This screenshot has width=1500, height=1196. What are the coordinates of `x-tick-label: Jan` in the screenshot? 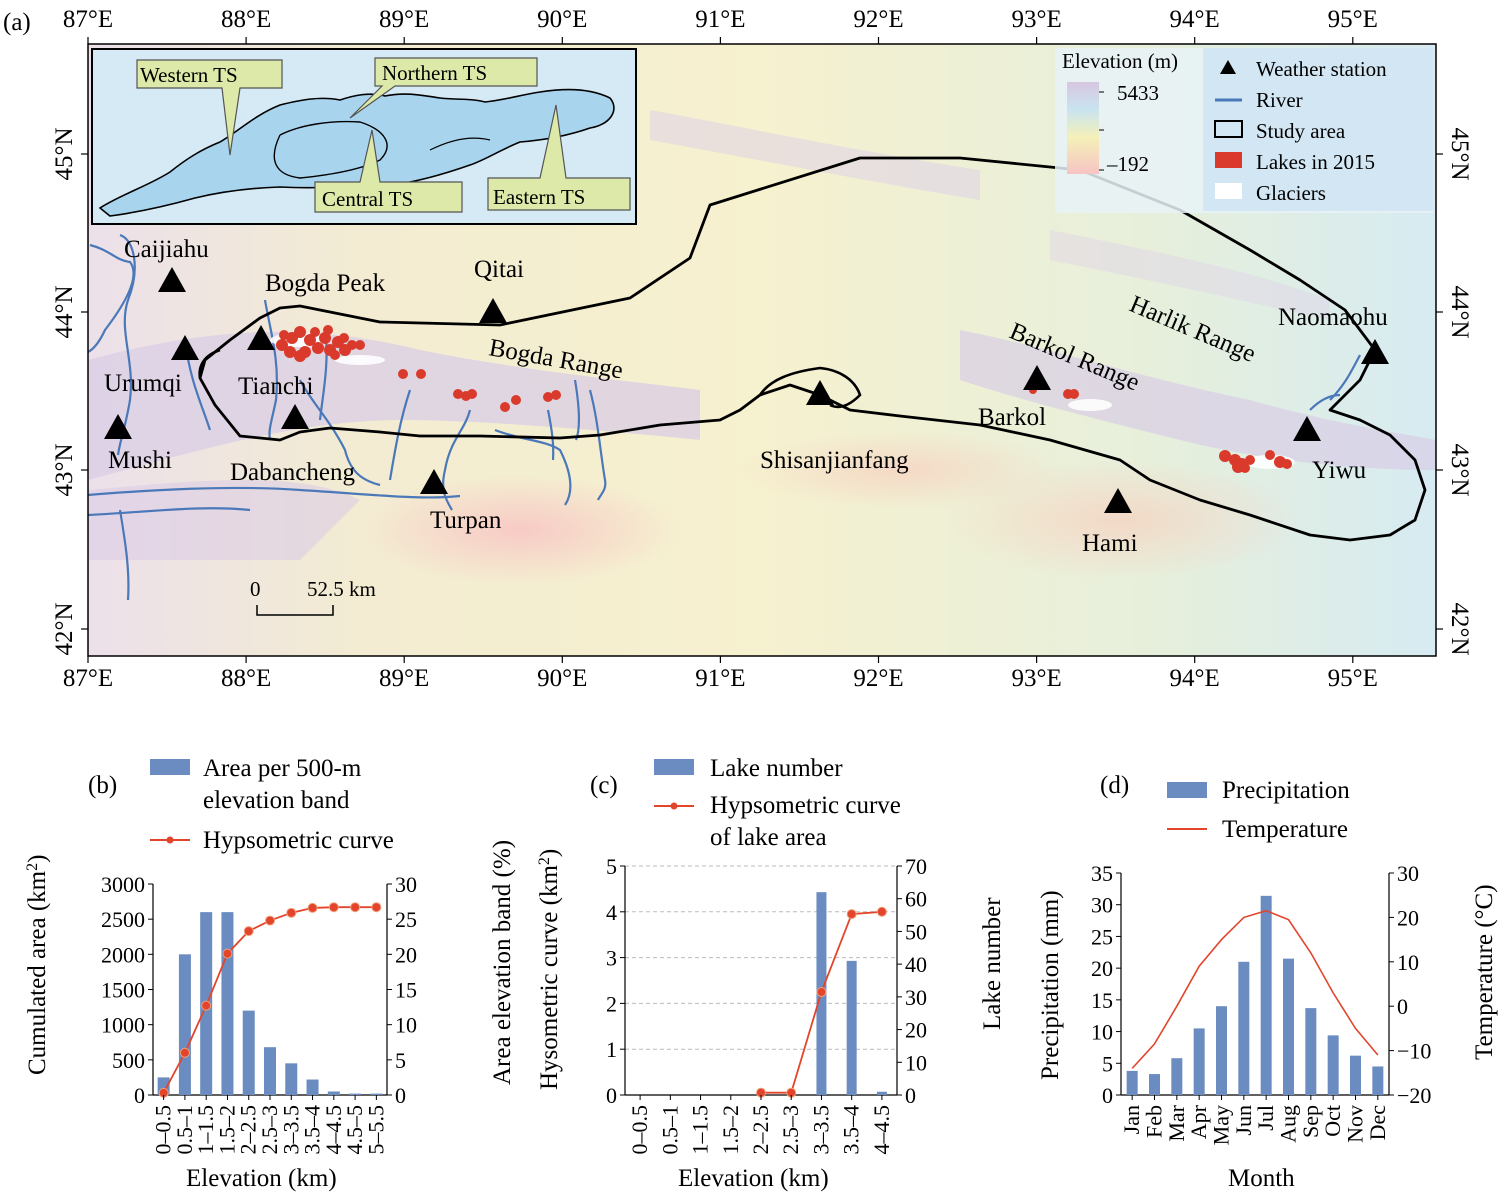 It's located at (1131, 1119).